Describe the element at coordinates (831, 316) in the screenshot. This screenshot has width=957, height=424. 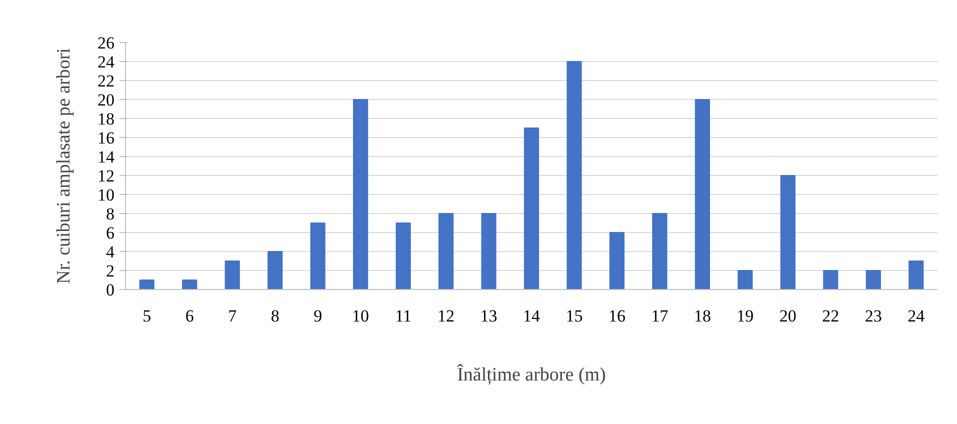
I see `x-tick-label: 22` at that location.